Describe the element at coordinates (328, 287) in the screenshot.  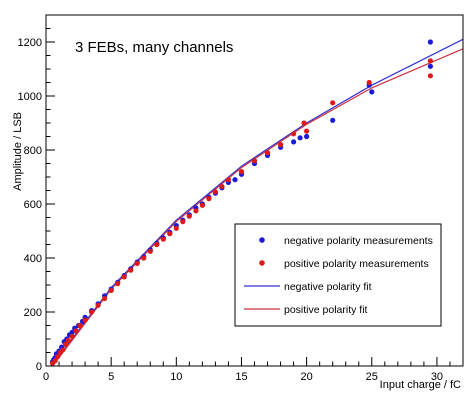
I see `legend-label-negative-fit: negative polarity fit` at that location.